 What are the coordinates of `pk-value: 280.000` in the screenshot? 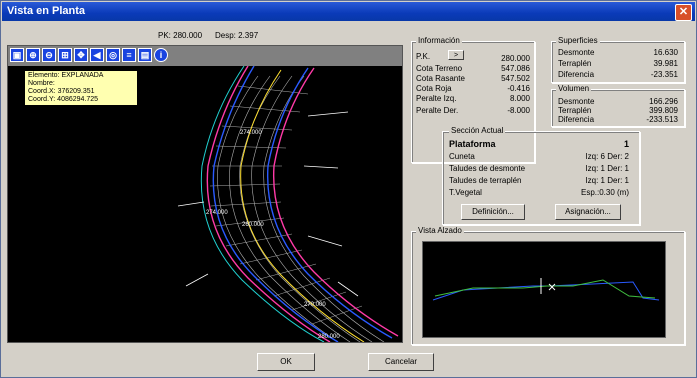 It's located at (515, 58).